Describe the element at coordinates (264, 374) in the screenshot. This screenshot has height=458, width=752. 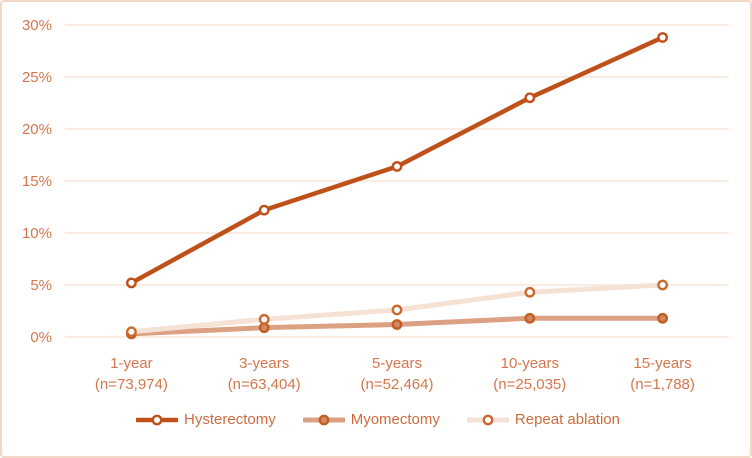
I see `x-category-label: 3-years (n=63,404)` at that location.